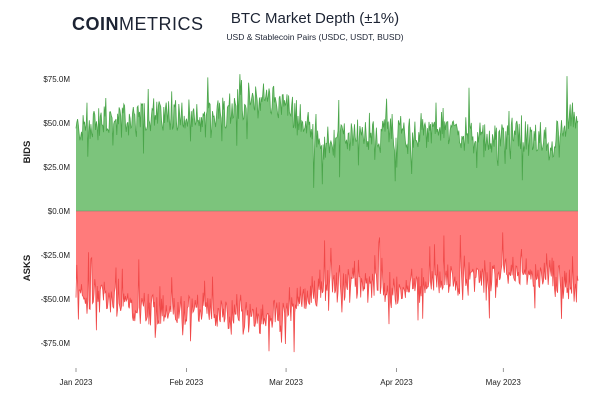 The width and height of the screenshot is (600, 400). I want to click on y-tick-label: $25.0M, so click(56, 167).